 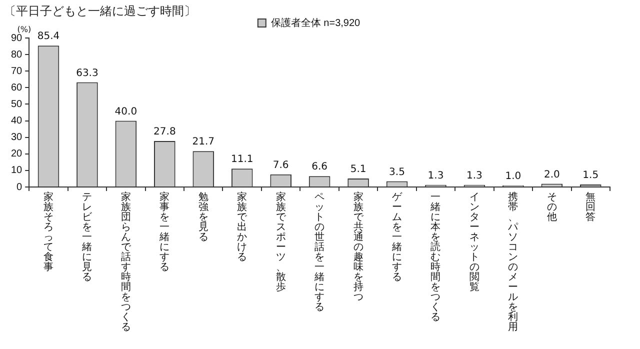 What do you see at coordinates (358, 170) in the screenshot?
I see `data-label: 5.1` at bounding box center [358, 170].